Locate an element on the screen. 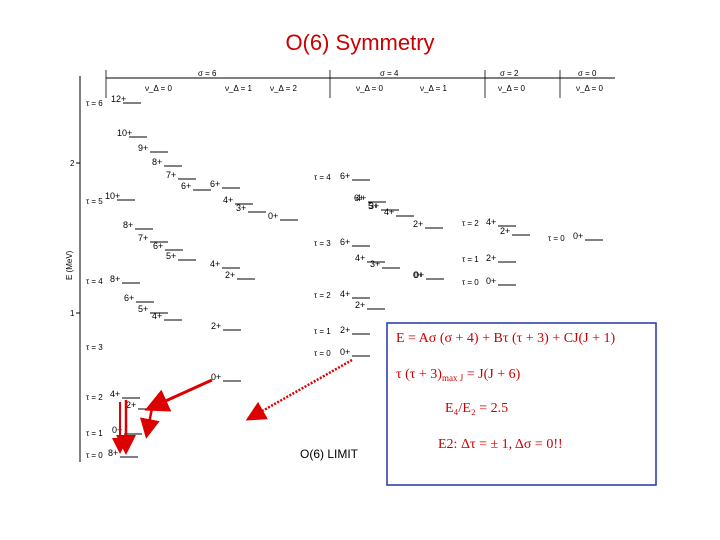 Image resolution: width=720 pixels, height=540 pixels. tau-relation-subscript: max J is located at coordinates (453, 378).